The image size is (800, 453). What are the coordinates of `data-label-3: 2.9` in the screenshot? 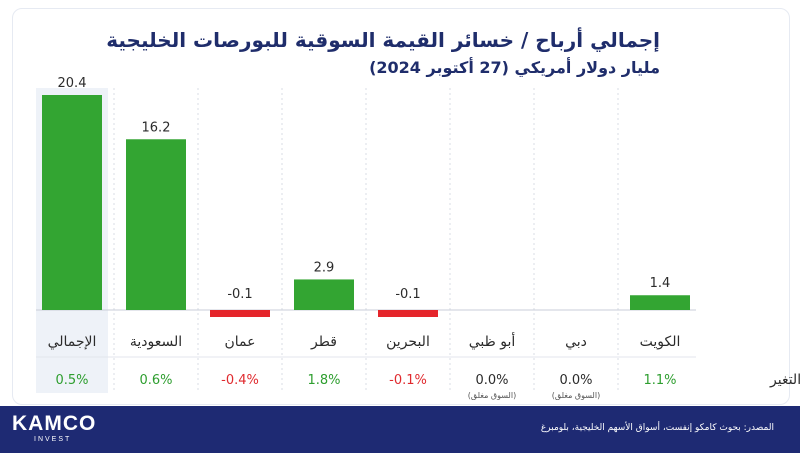 It's located at (324, 267).